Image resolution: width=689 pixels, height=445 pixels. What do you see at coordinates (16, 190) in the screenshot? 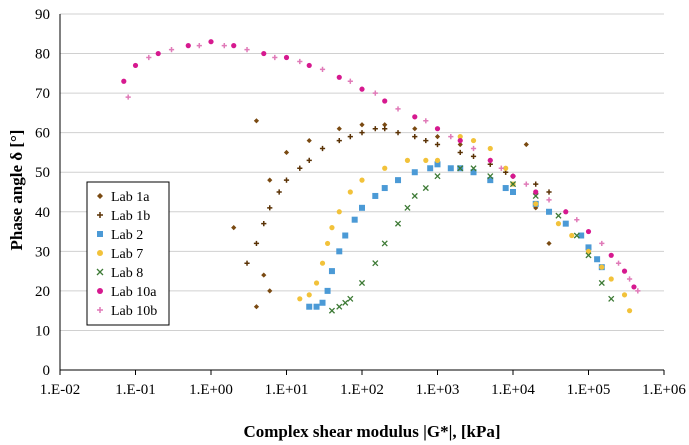
I see `y-axis-title: Phase angle δ [°]` at bounding box center [16, 190].